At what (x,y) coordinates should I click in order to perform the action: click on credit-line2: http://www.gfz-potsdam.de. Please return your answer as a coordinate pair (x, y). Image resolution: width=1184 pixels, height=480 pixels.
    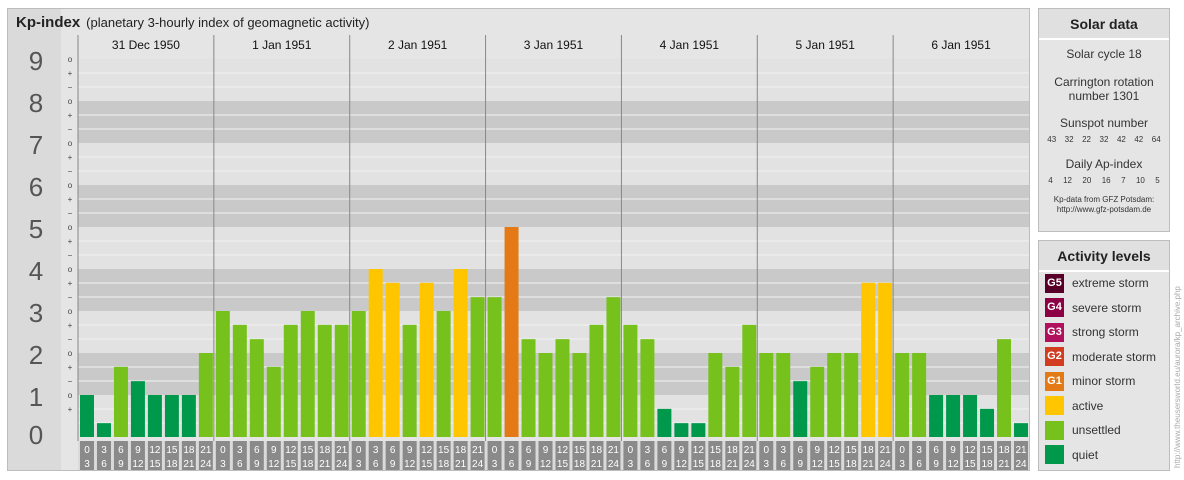
    Looking at the image, I should click on (1104, 209).